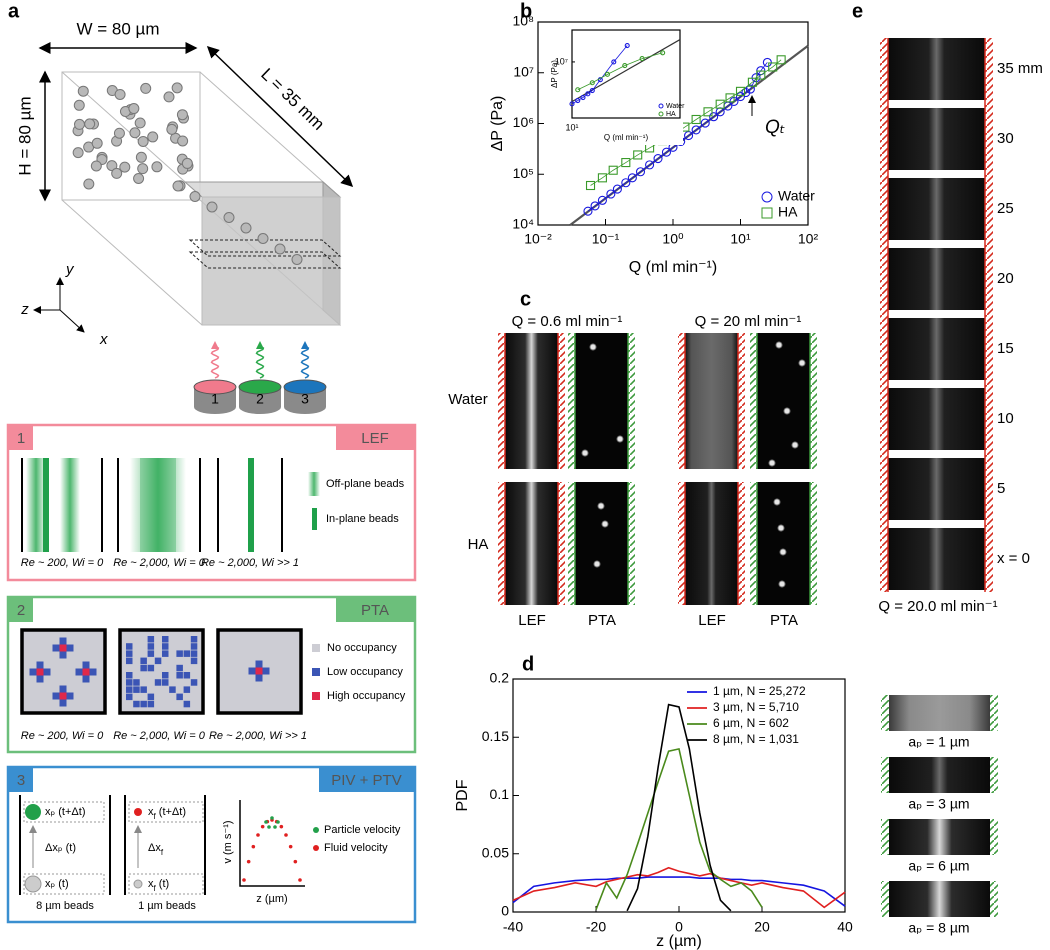  I want to click on block-front, so click(271, 261).